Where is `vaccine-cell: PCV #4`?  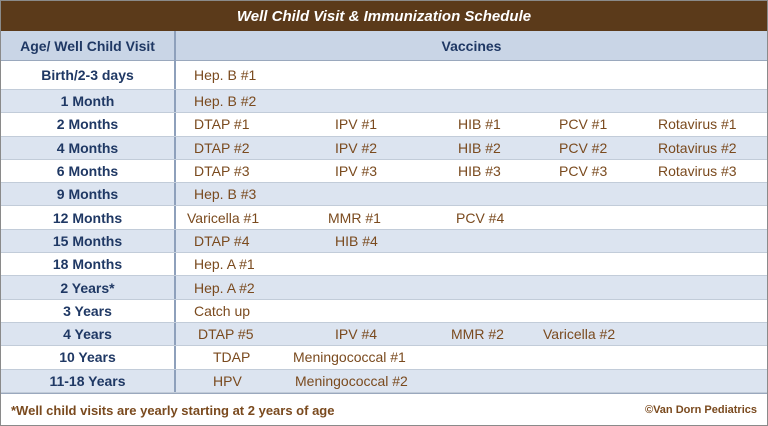
vaccine-cell: PCV #4 is located at coordinates (480, 217).